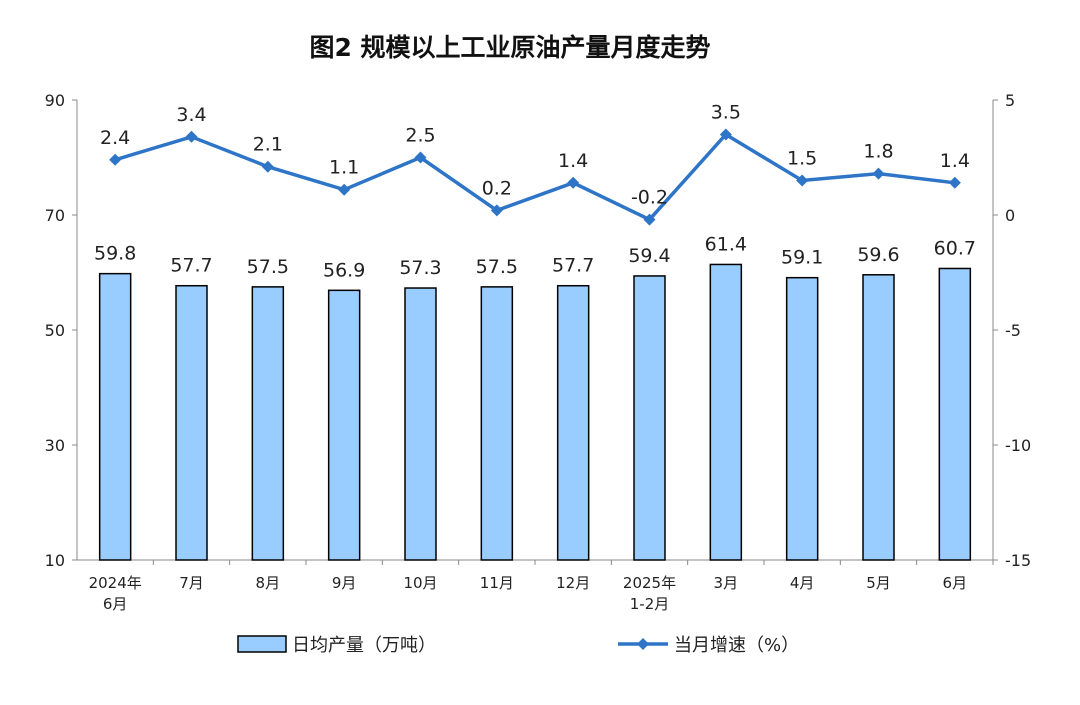 The width and height of the screenshot is (1080, 705). What do you see at coordinates (420, 268) in the screenshot?
I see `bar-data-label: 57.3` at bounding box center [420, 268].